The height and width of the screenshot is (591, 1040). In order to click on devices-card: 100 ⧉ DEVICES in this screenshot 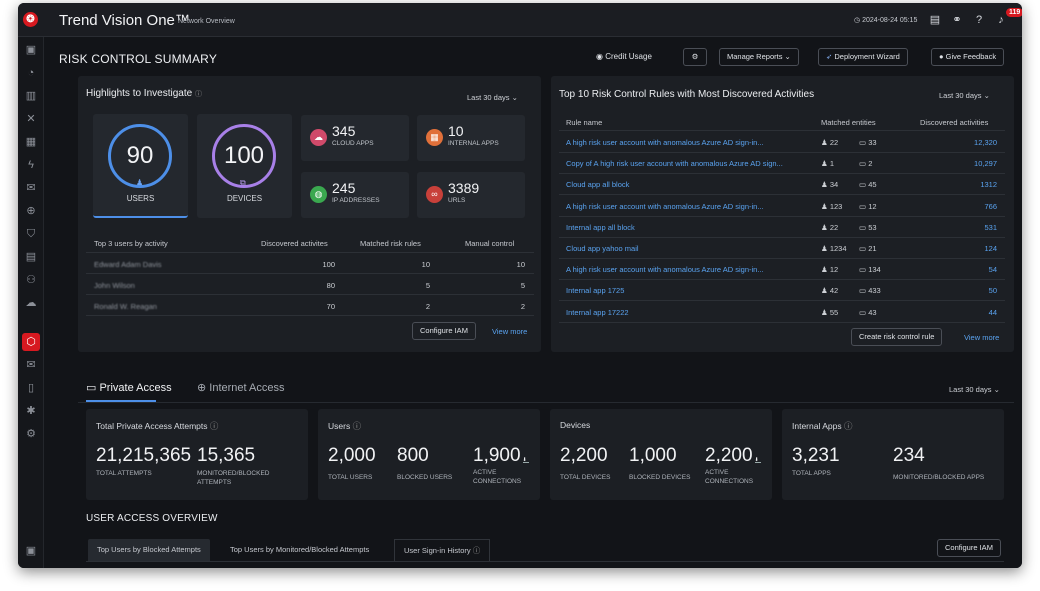, I will do `click(244, 166)`.